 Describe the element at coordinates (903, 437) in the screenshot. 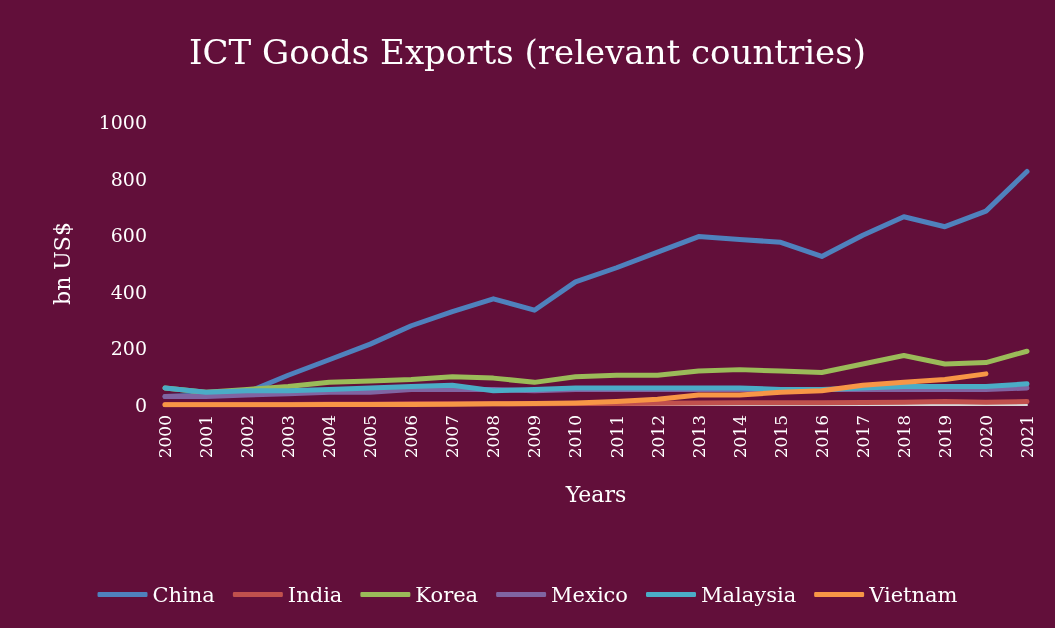

I see `x-tick-label: 2018` at that location.